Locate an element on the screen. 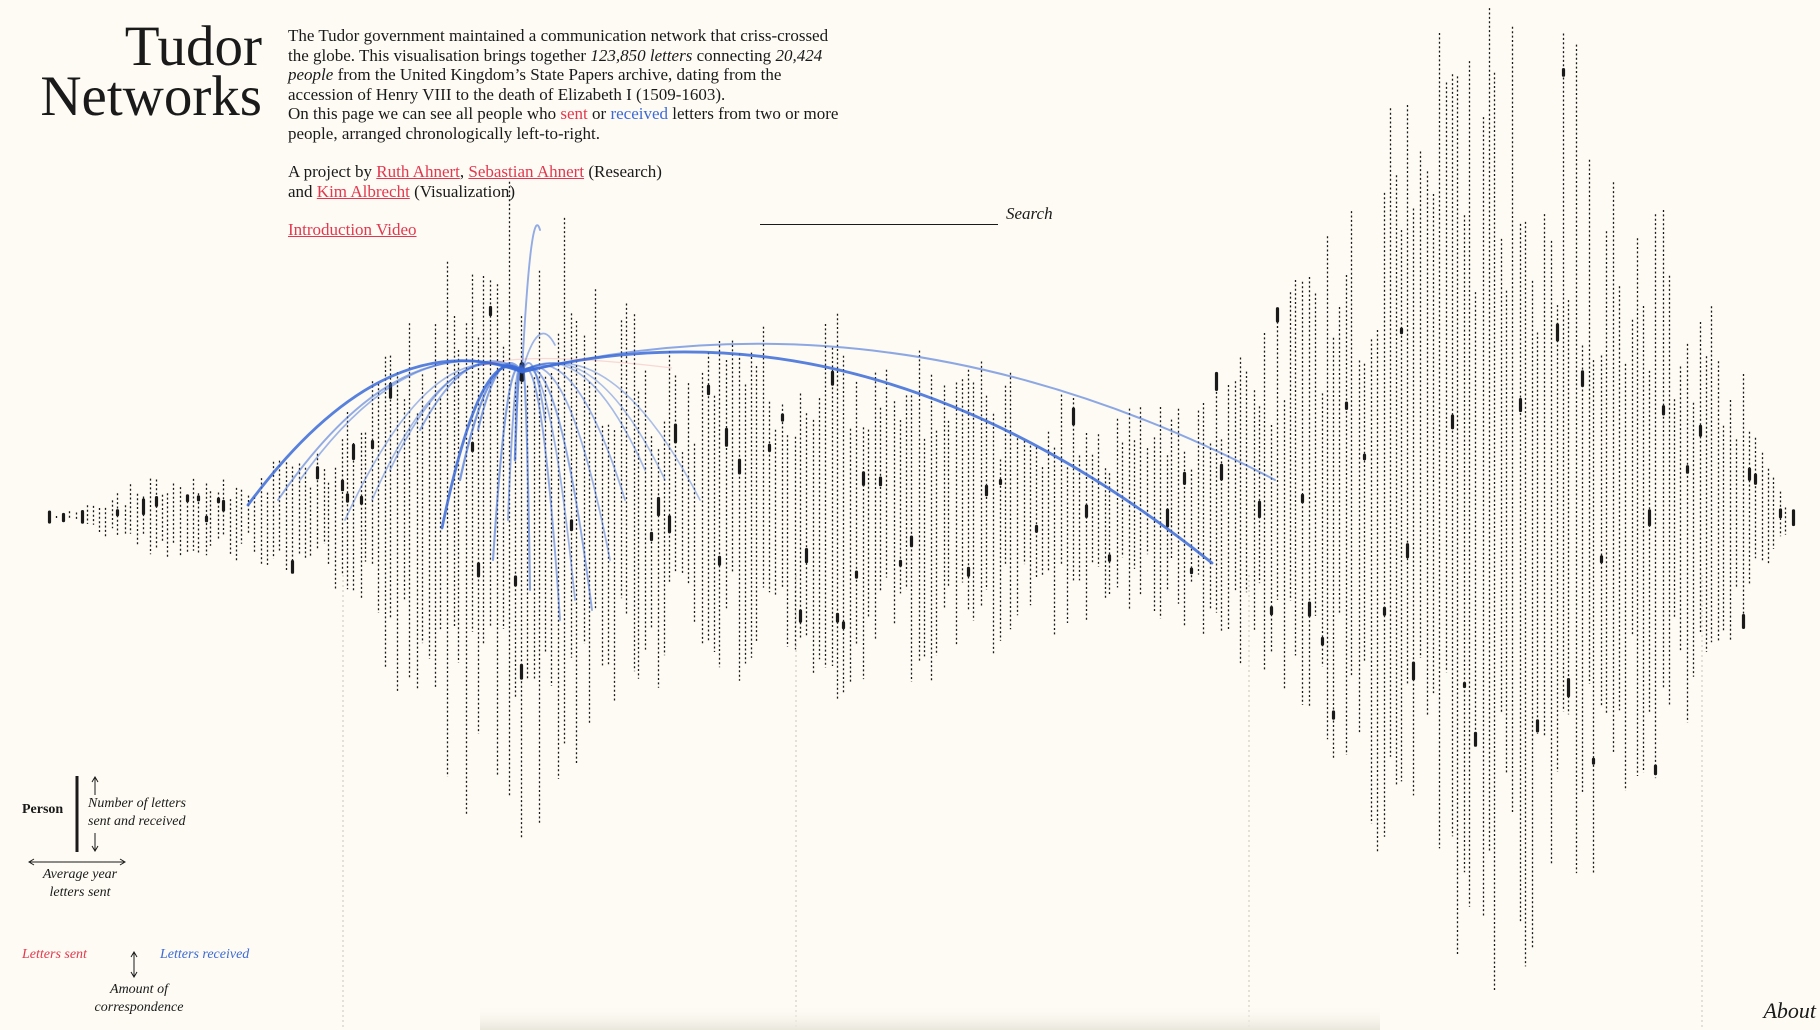 The image size is (1820, 1030). introduction-video-link: Introduction Video is located at coordinates (352, 229).